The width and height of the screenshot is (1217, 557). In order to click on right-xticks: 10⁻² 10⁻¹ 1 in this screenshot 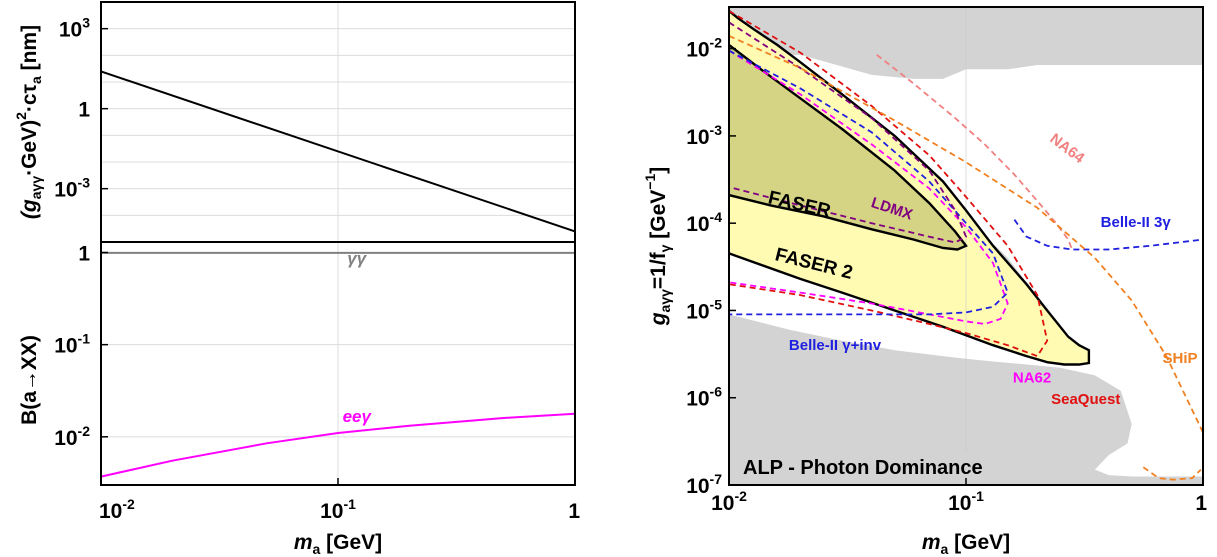, I will do `click(959, 496)`.